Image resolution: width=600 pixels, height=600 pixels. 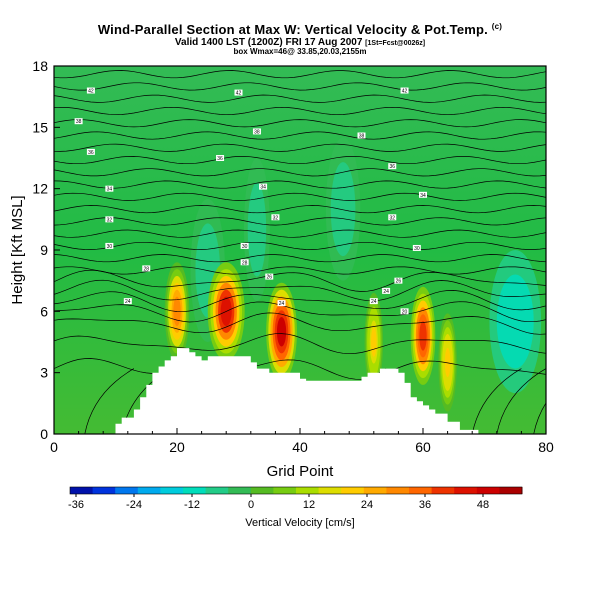 What do you see at coordinates (395, 43) in the screenshot?
I see `forecast-mark: [1St=Fcst@0026z]` at bounding box center [395, 43].